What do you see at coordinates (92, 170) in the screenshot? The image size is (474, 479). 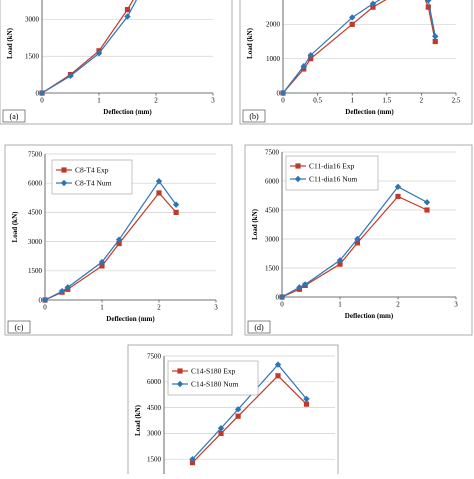 I see `legend-label: C8-T4 Exp` at bounding box center [92, 170].